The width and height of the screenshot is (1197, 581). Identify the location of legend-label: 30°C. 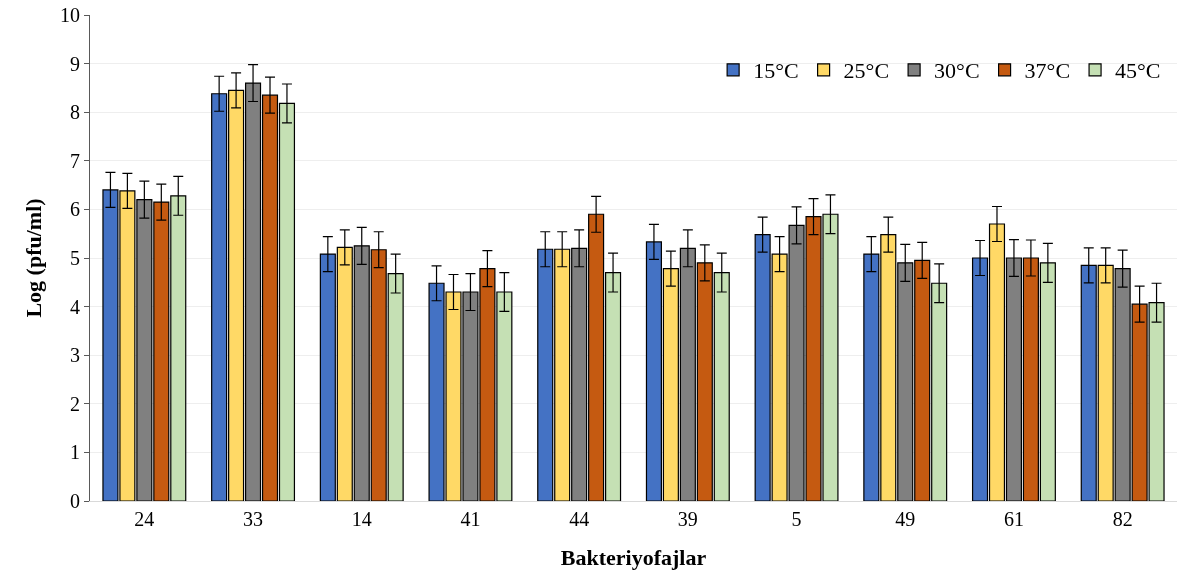
(957, 71).